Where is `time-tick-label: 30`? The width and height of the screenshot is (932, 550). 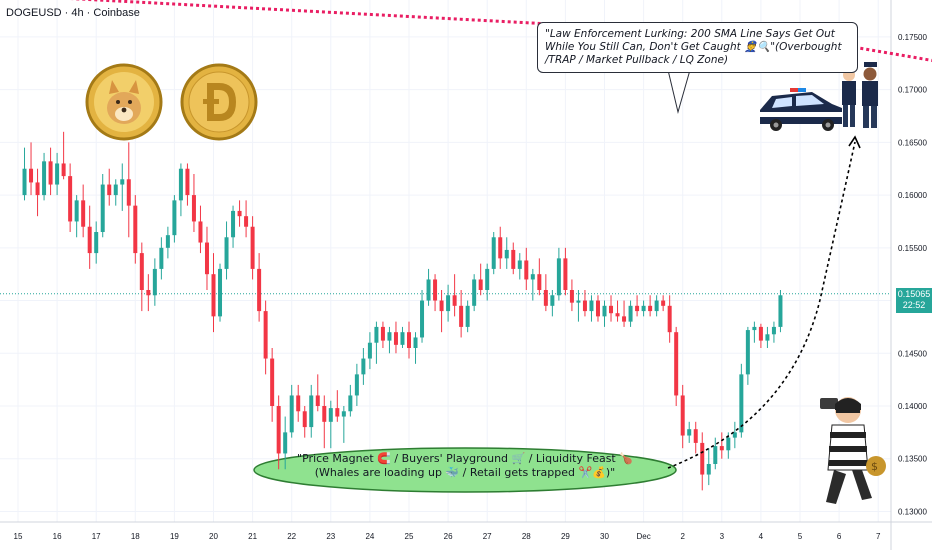 time-tick-label: 30 is located at coordinates (604, 536).